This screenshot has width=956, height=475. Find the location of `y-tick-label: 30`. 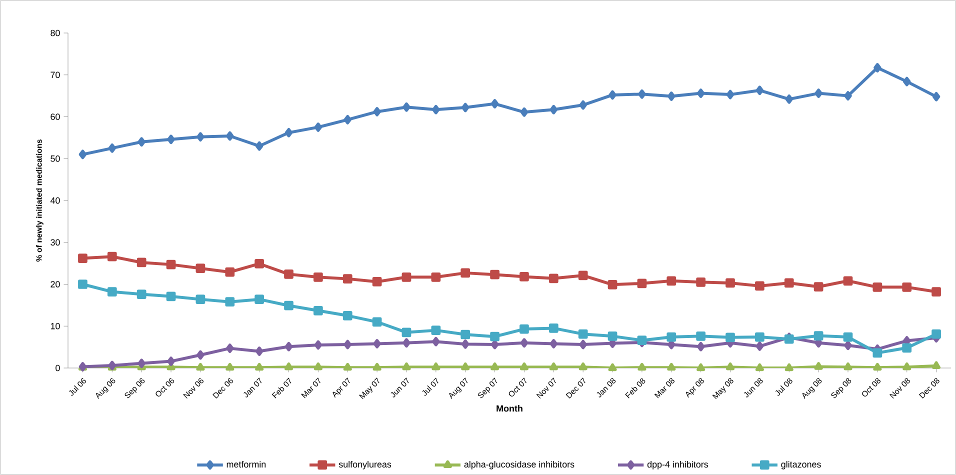

y-tick-label: 30 is located at coordinates (55, 242).